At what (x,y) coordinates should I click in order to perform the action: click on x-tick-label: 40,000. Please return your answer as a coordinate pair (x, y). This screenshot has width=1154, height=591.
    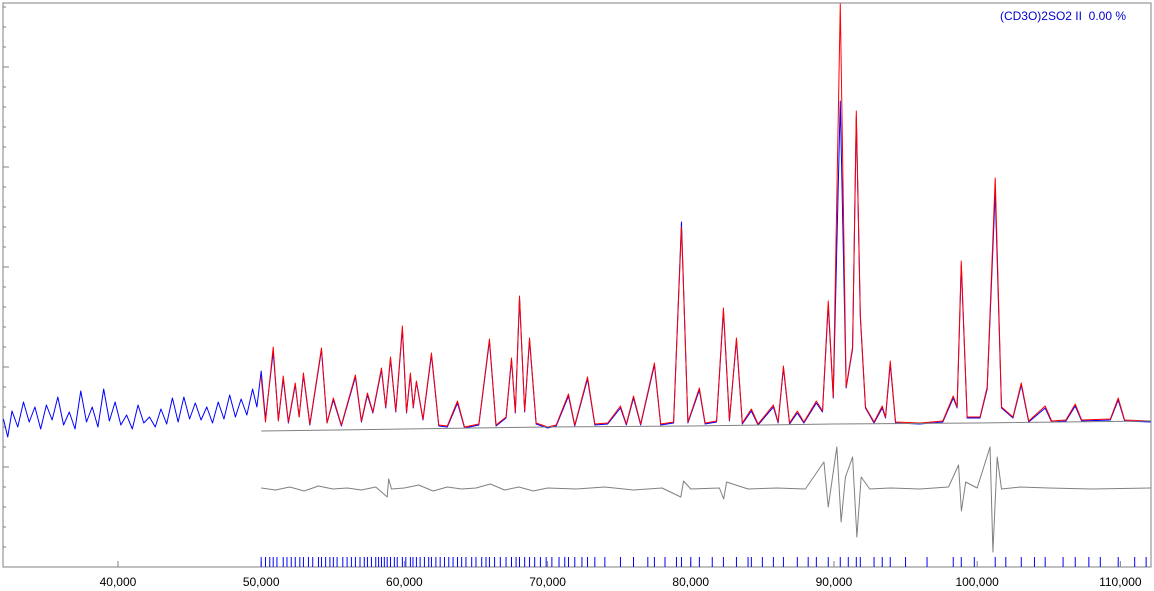
    Looking at the image, I should click on (118, 582).